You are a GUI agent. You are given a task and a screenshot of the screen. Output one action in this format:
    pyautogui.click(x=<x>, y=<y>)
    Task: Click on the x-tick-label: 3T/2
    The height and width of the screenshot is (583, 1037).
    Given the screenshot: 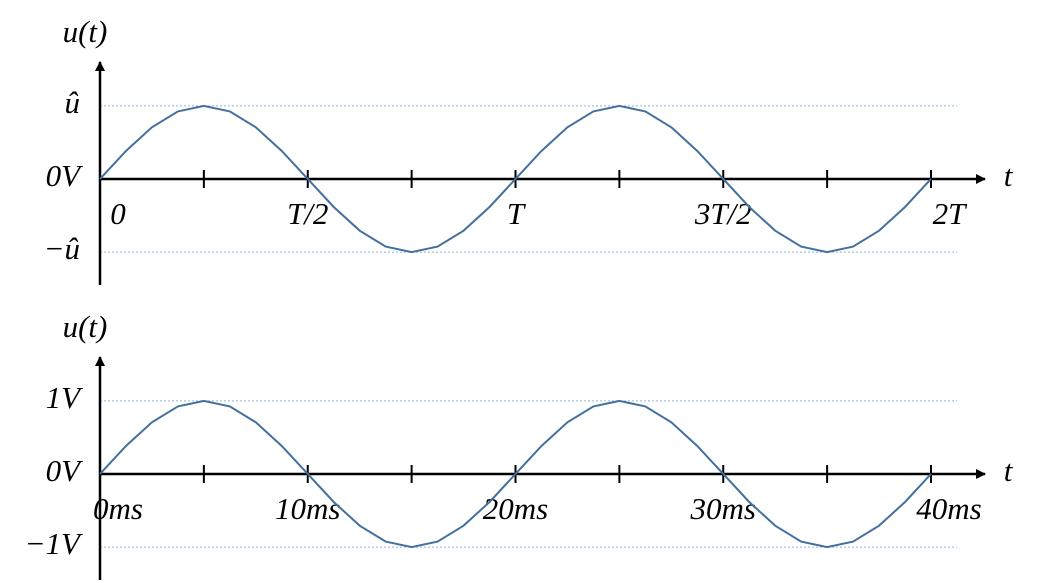 What is the action you would take?
    pyautogui.click(x=723, y=213)
    